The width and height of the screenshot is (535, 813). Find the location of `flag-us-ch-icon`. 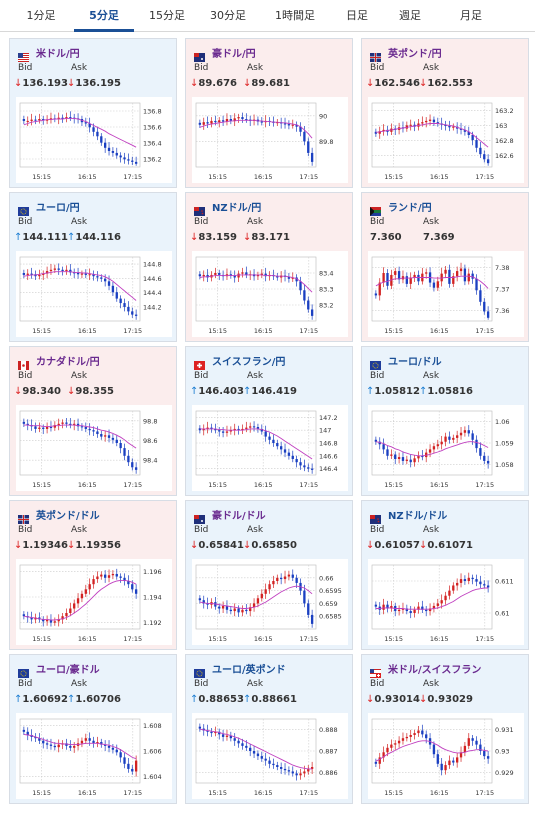

flag-us-ch-icon is located at coordinates (375, 670).